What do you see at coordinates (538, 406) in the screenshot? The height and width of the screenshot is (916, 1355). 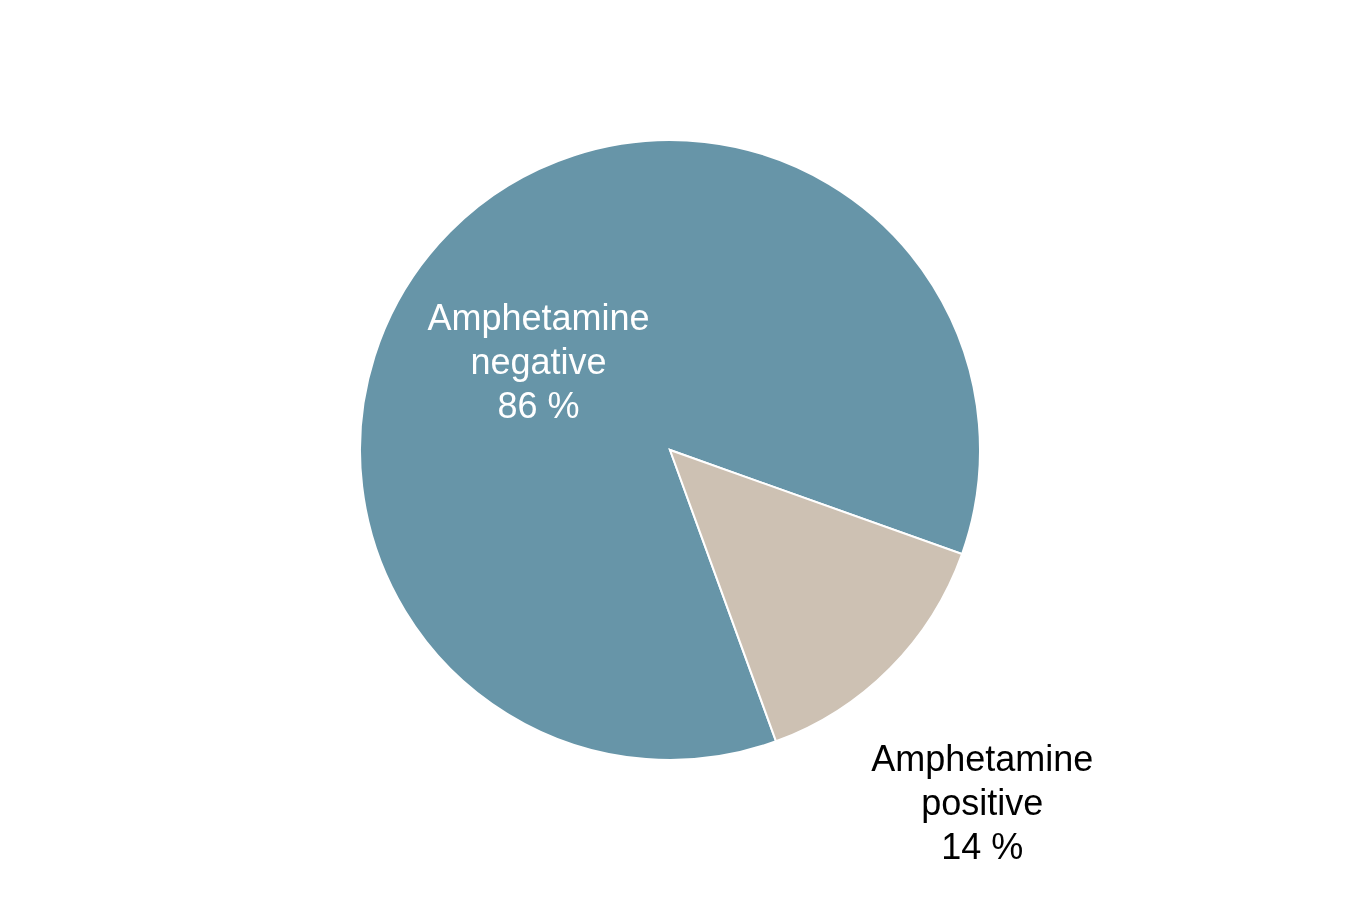 I see `data-label: 86 %` at bounding box center [538, 406].